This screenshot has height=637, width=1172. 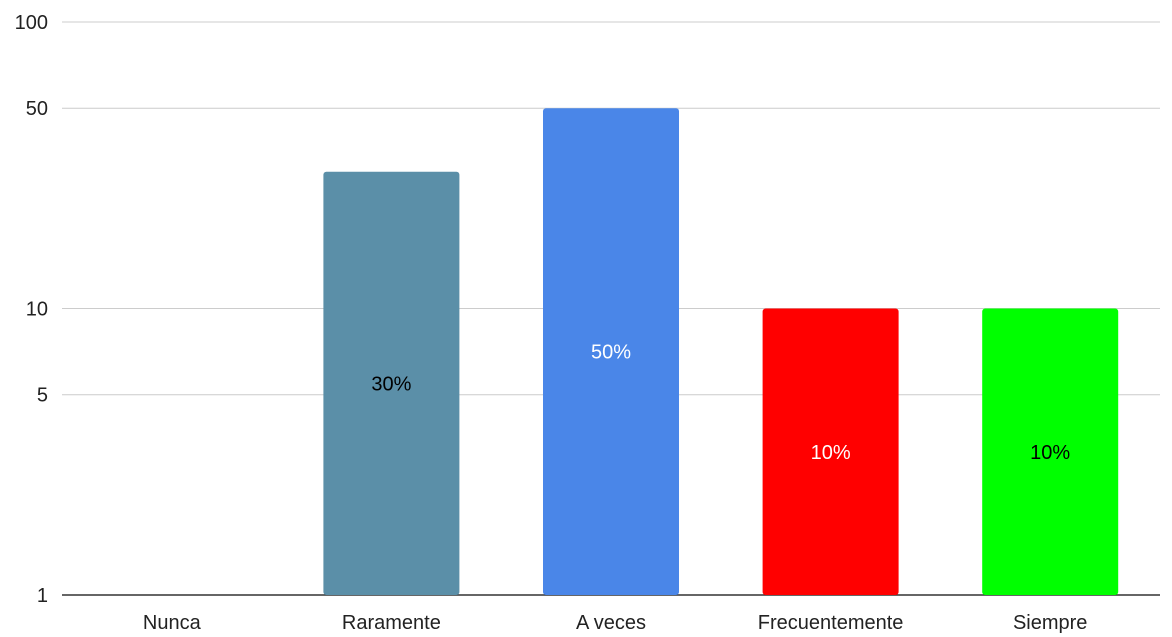 I want to click on data-labels: 30% 50% 10% 10%, so click(x=720, y=403).